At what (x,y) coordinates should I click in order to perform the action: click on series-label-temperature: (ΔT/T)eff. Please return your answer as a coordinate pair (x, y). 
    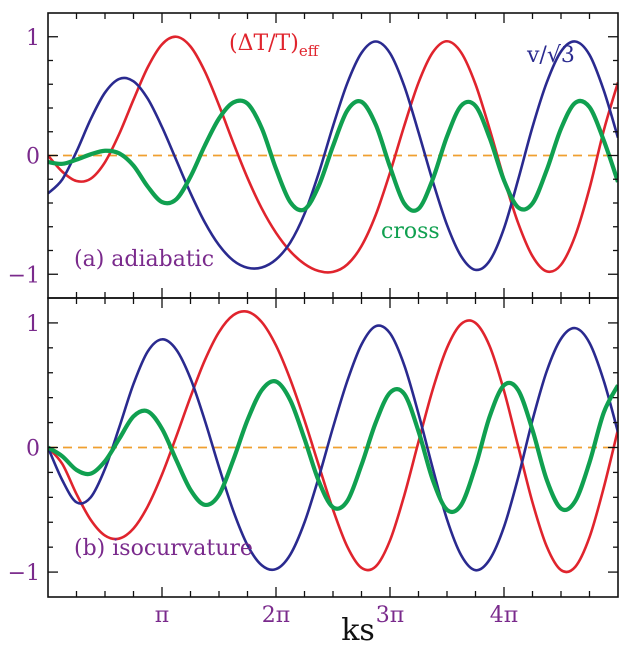
    Looking at the image, I should click on (274, 45).